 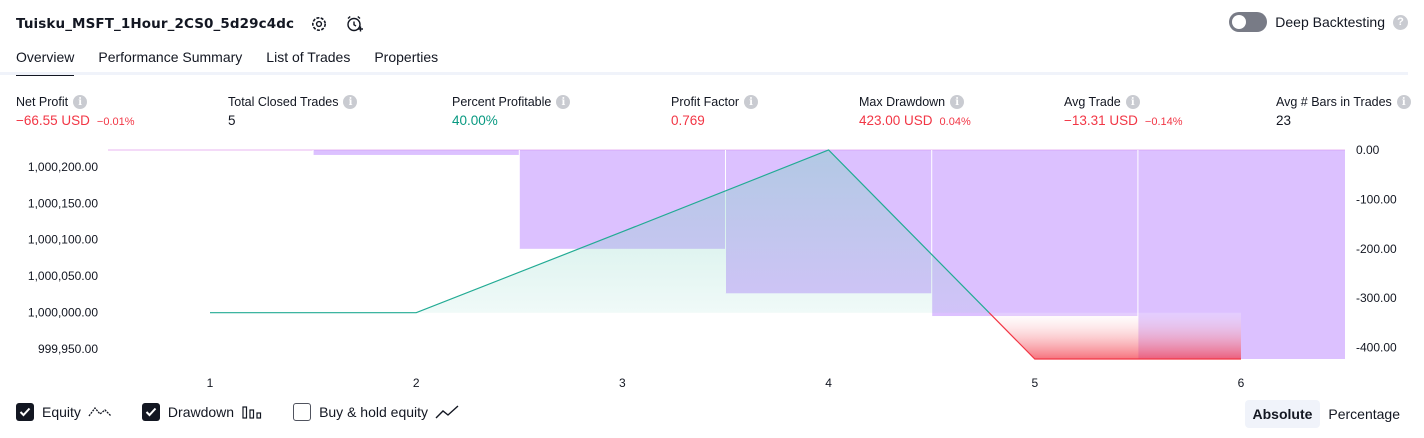 What do you see at coordinates (511, 111) in the screenshot?
I see `stat-percent-profitable: Percent Profitable i 40.00%` at bounding box center [511, 111].